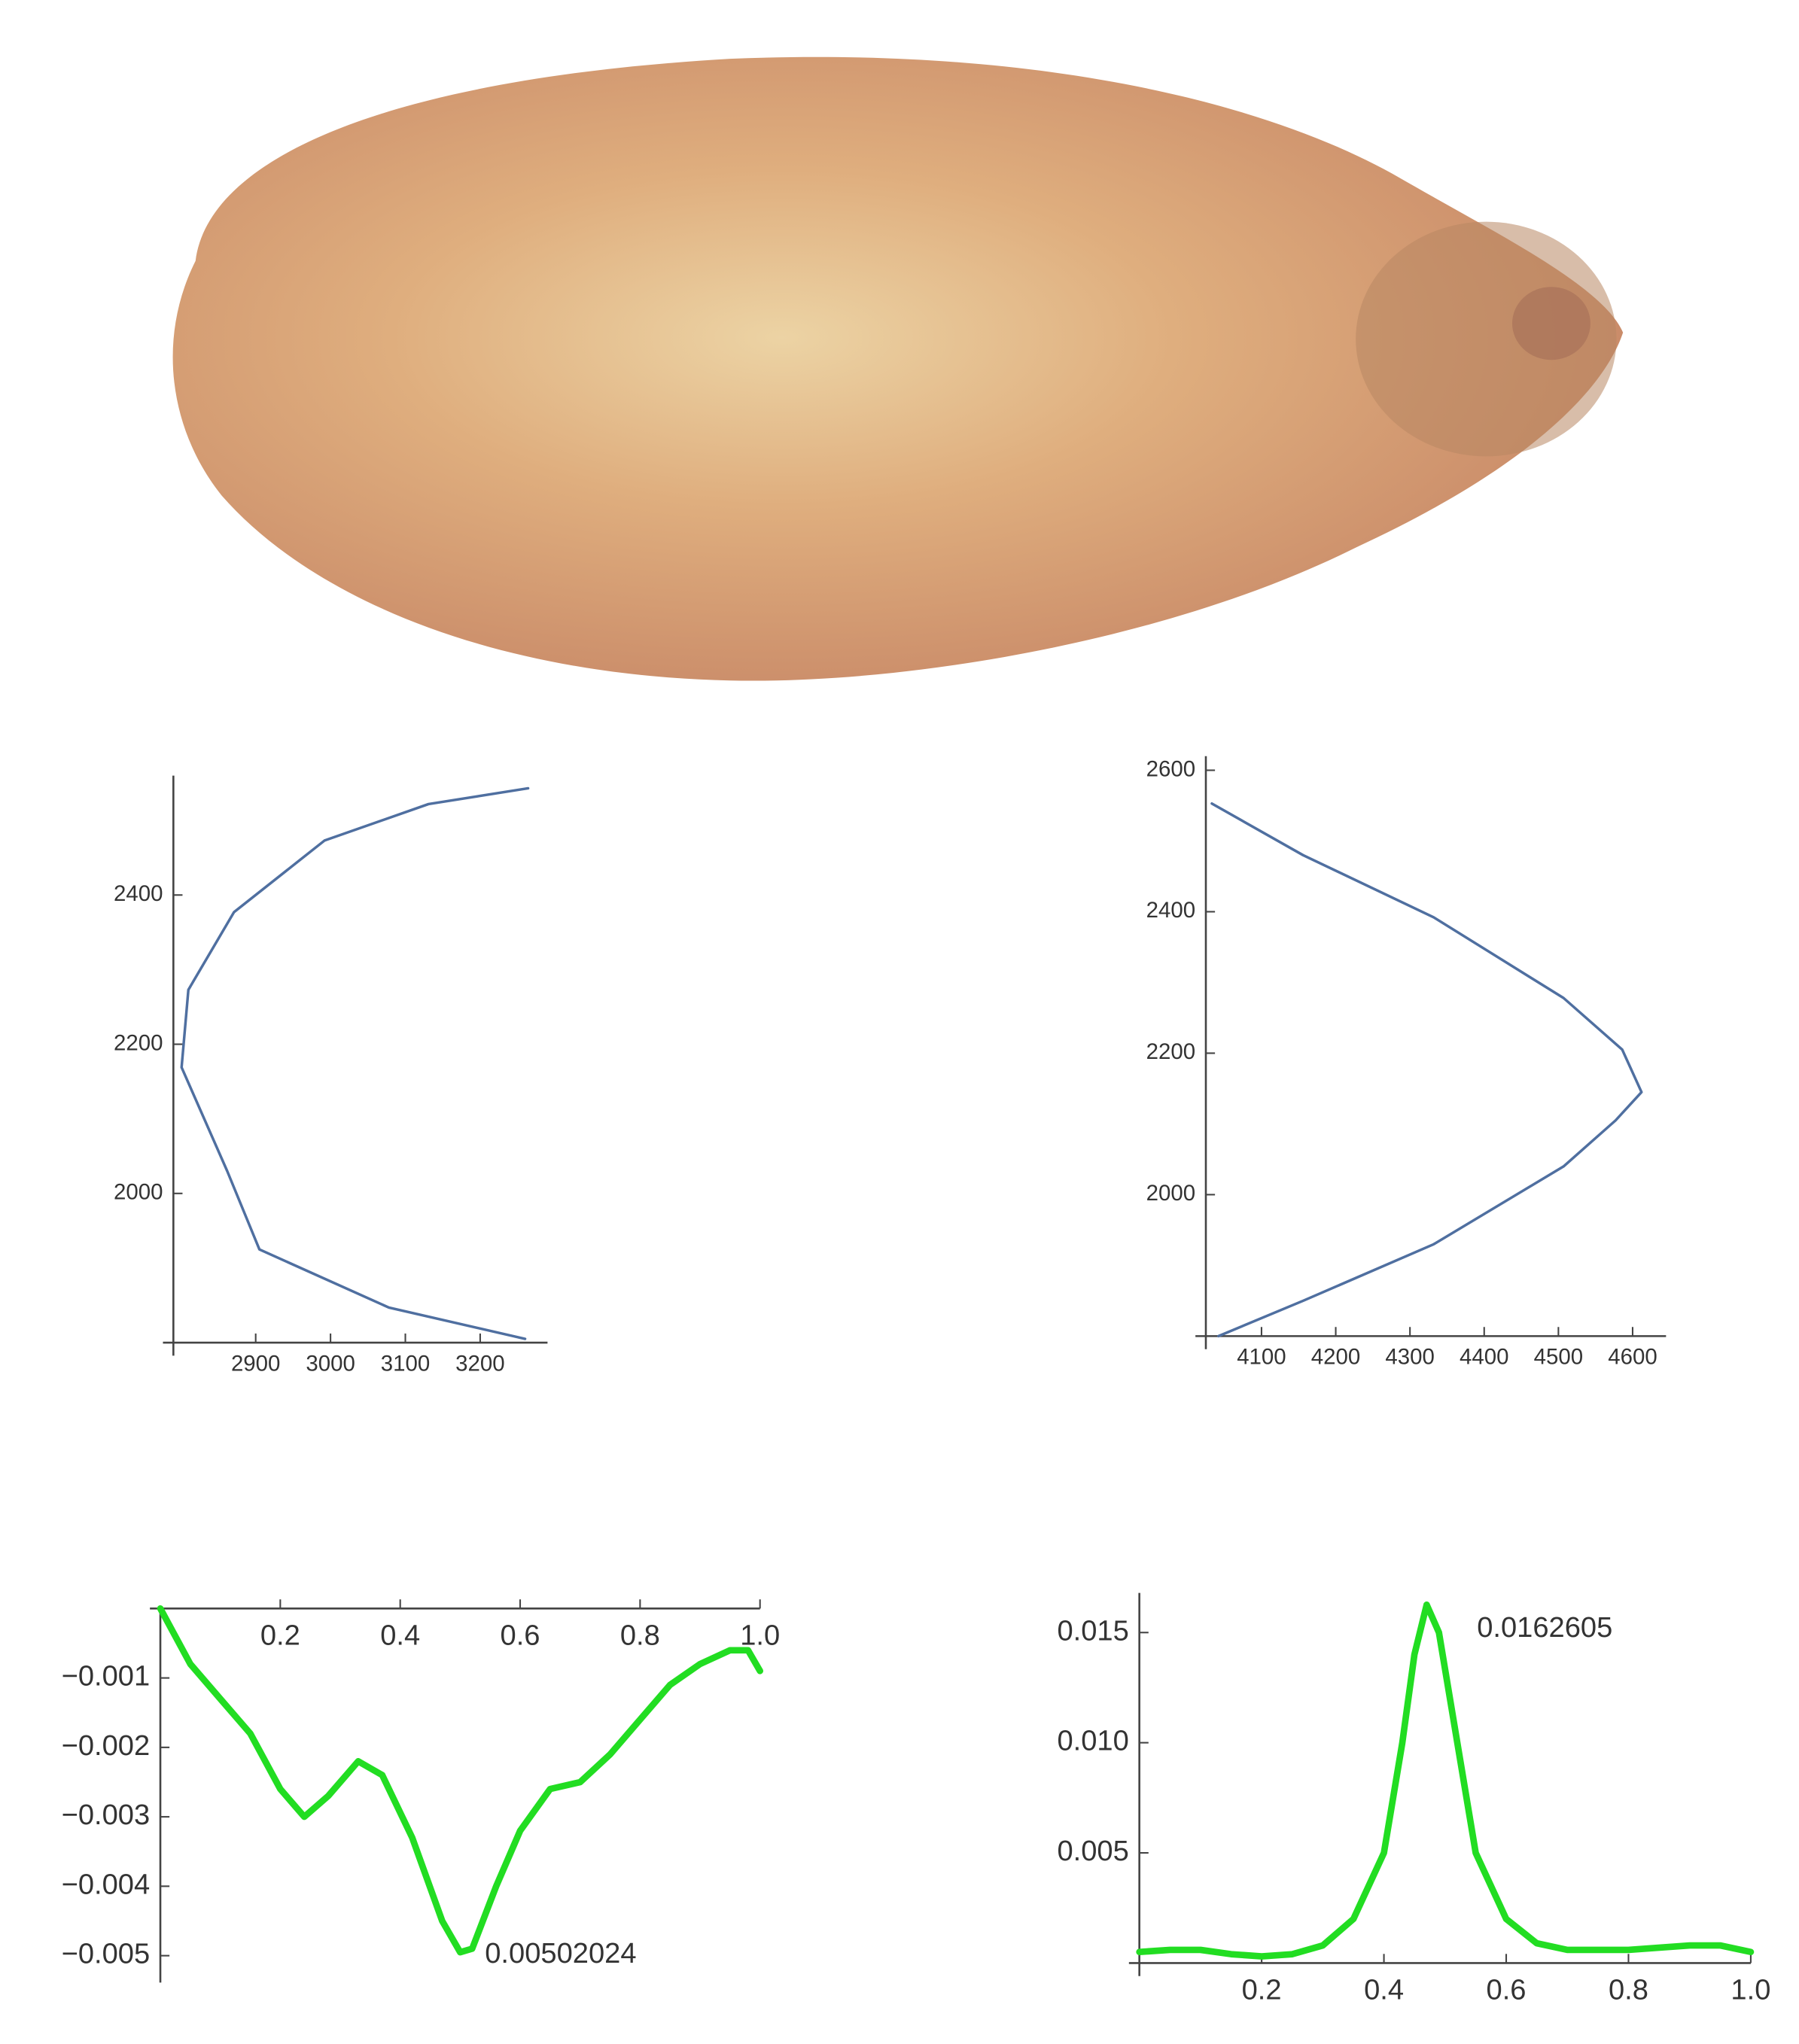 Image resolution: width=1799 pixels, height=2044 pixels. I want to click on annotation: 0.0162605, so click(1544, 1628).